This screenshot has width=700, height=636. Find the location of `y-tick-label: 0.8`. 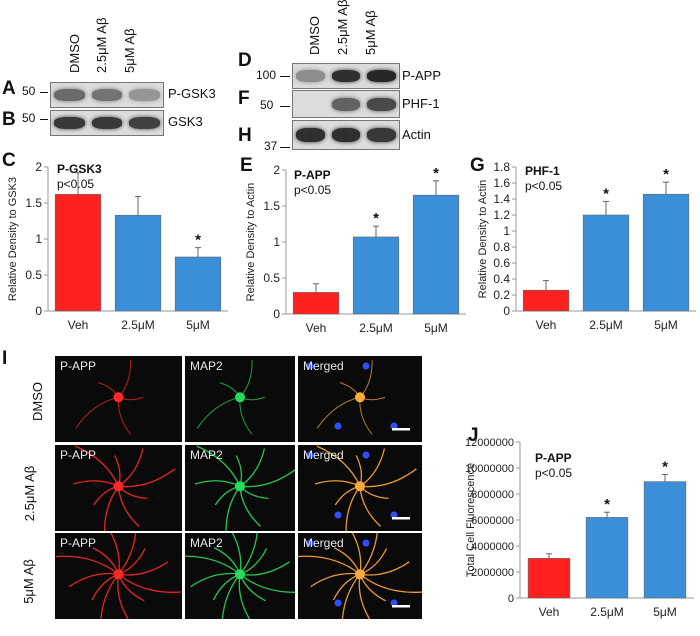

y-tick-label: 0.8 is located at coordinates (501, 247).